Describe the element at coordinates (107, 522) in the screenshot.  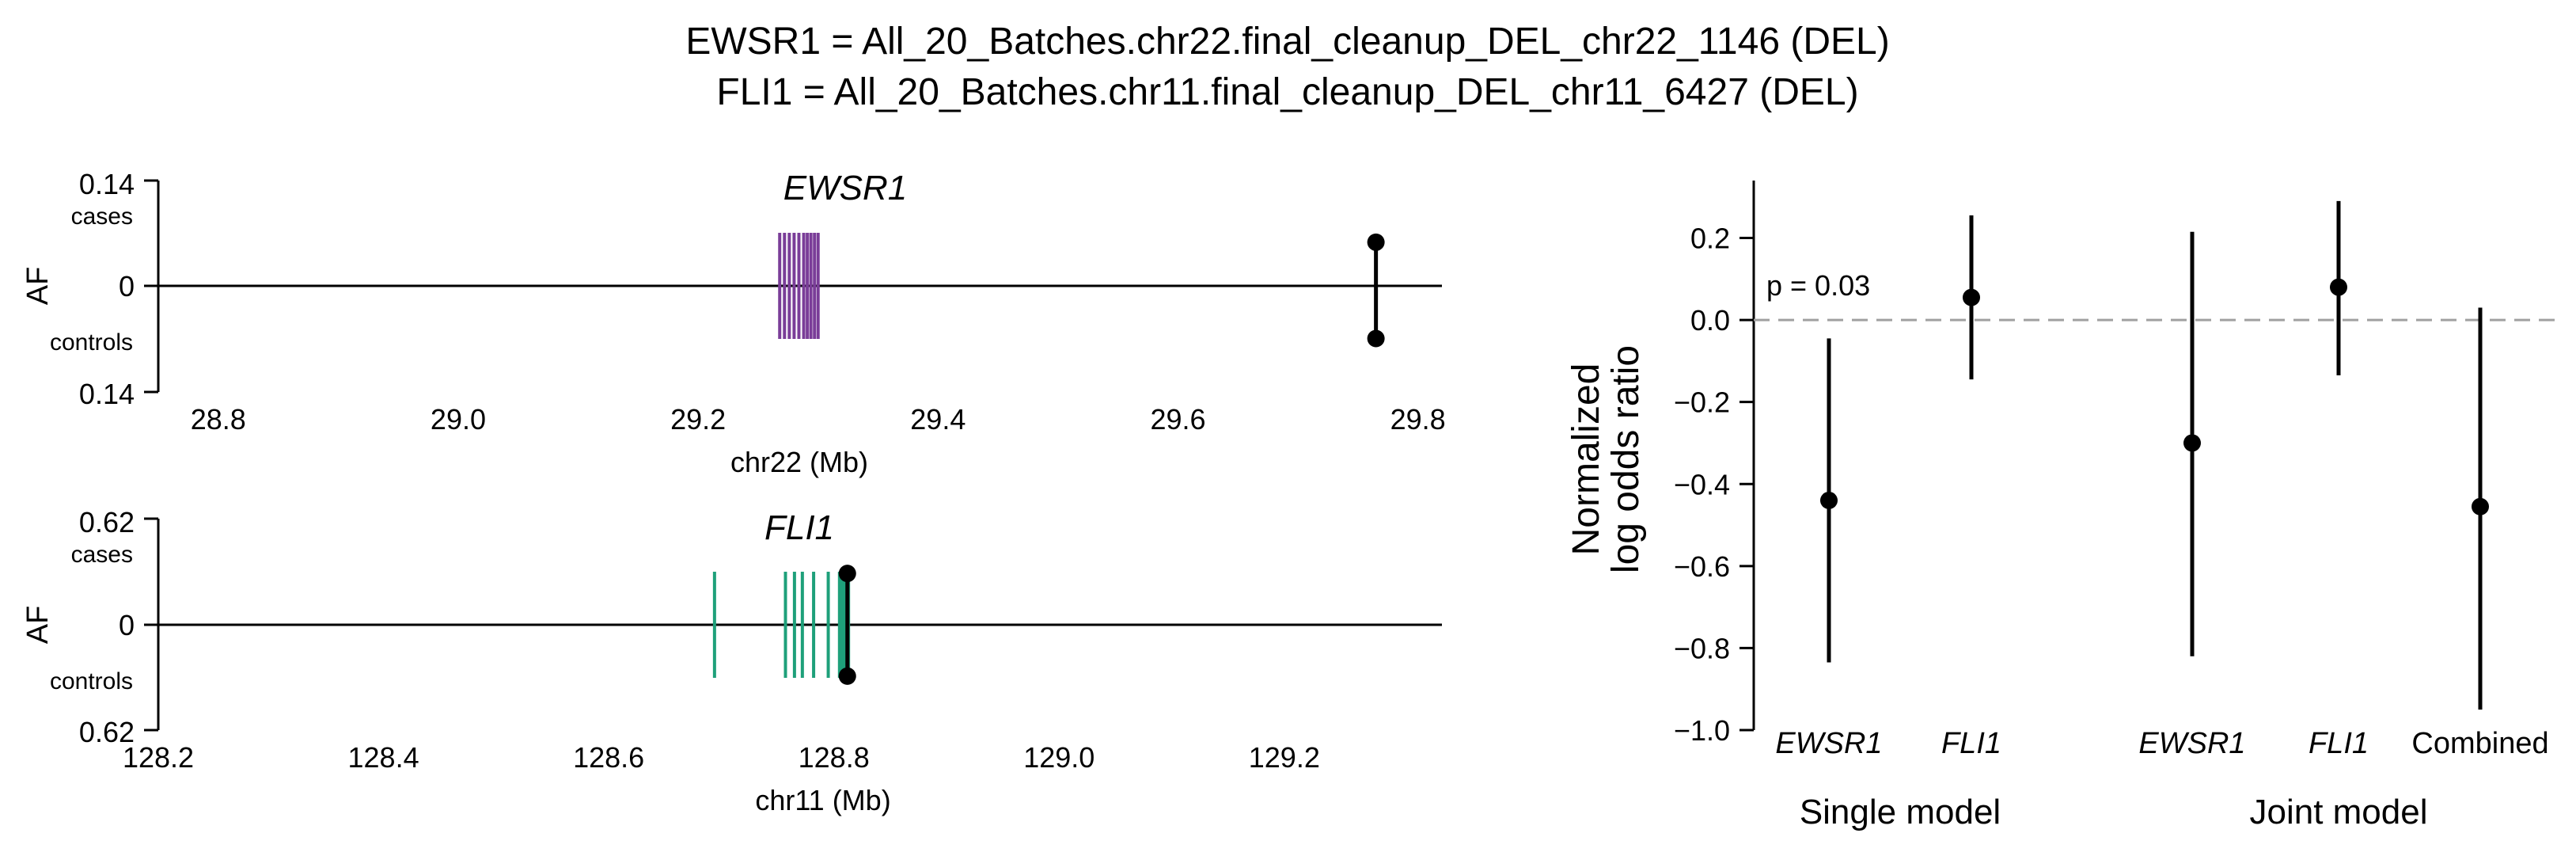
I see `fli1-ytick-label-top: 0.62` at that location.